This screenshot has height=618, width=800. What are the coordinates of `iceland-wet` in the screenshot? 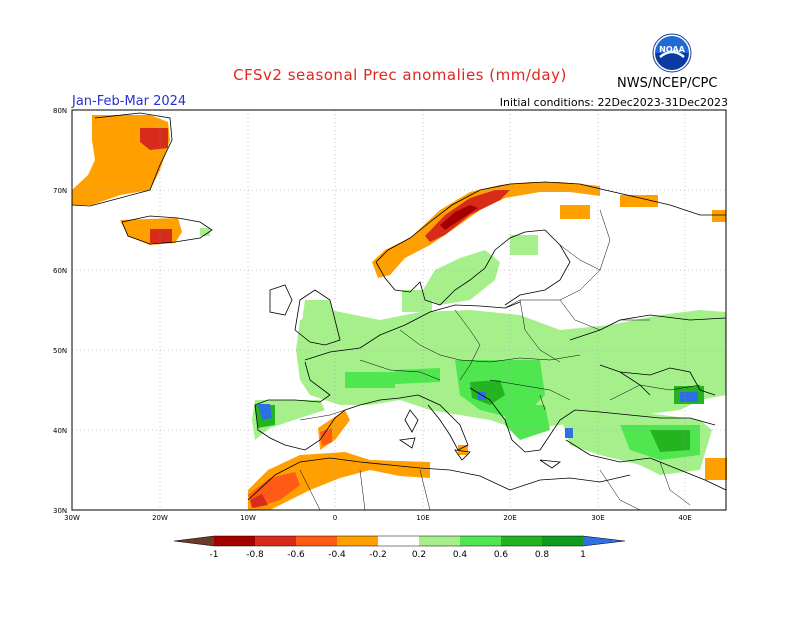 It's located at (205, 232).